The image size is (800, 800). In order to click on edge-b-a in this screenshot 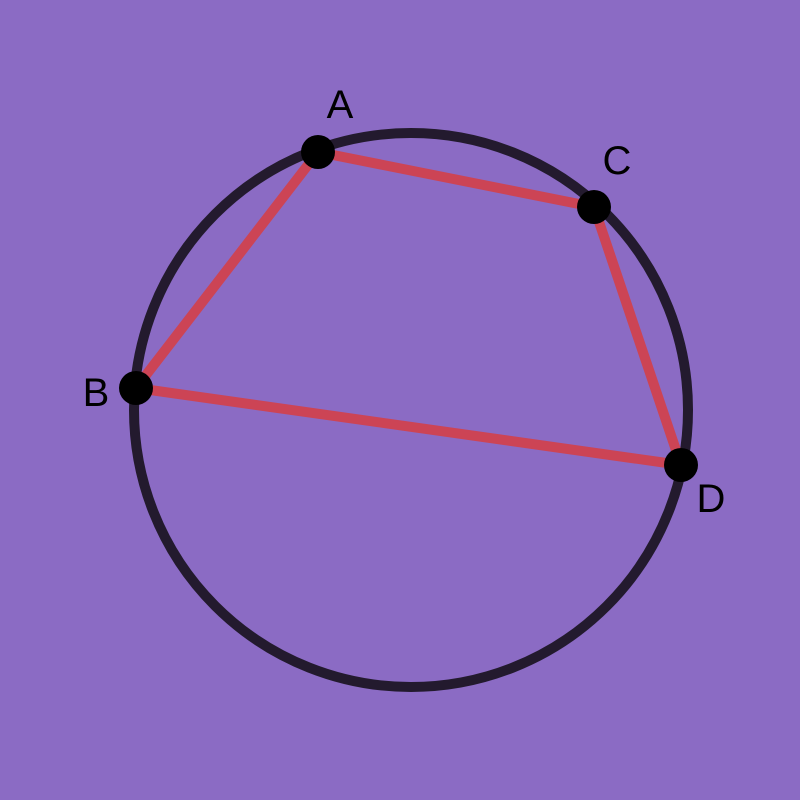, I will do `click(227, 270)`.